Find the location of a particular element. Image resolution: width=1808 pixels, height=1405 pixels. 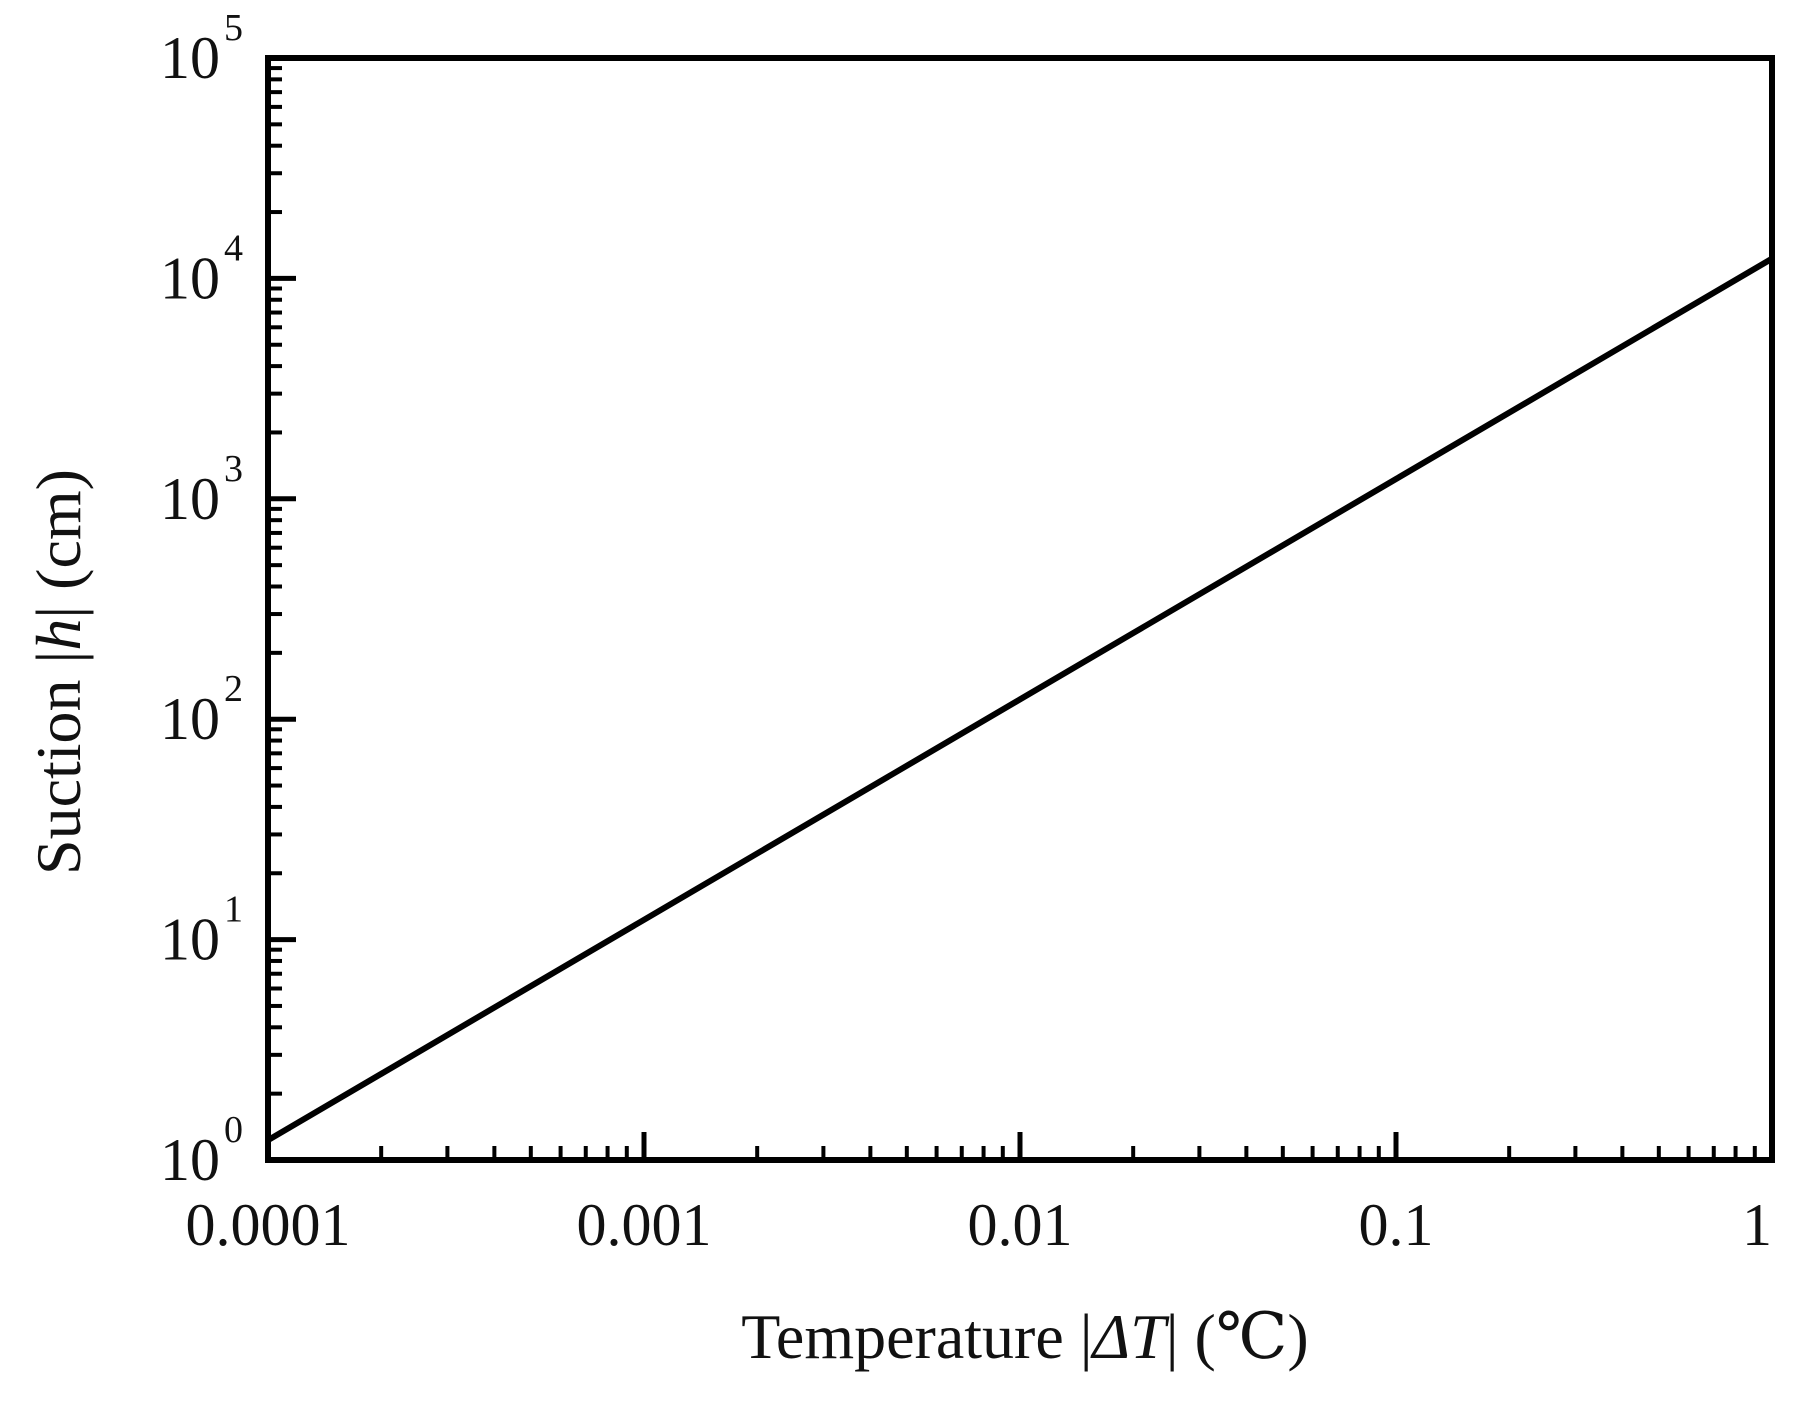

y-tick-label-exponent: 5 is located at coordinates (233, 28).